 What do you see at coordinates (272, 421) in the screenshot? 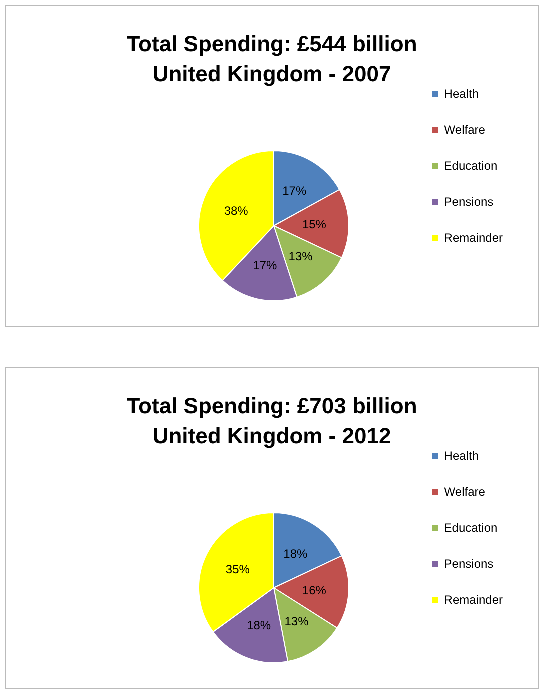
I see `chart-title: Total Spending: £703 billion United Kingdom - 2012` at bounding box center [272, 421].